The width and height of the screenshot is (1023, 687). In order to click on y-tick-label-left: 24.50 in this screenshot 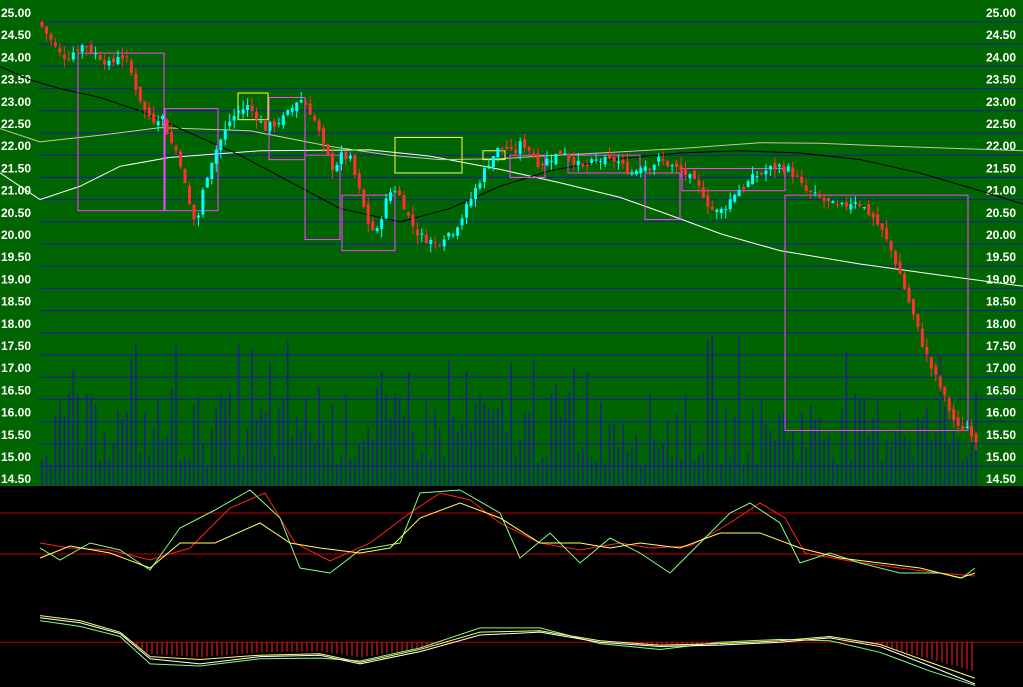, I will do `click(16, 35)`.